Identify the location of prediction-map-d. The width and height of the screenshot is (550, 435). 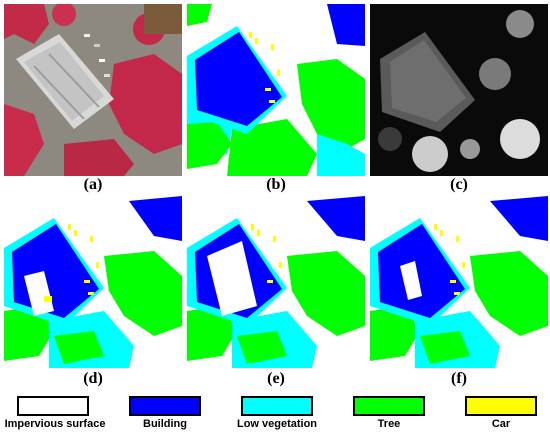
(93, 282).